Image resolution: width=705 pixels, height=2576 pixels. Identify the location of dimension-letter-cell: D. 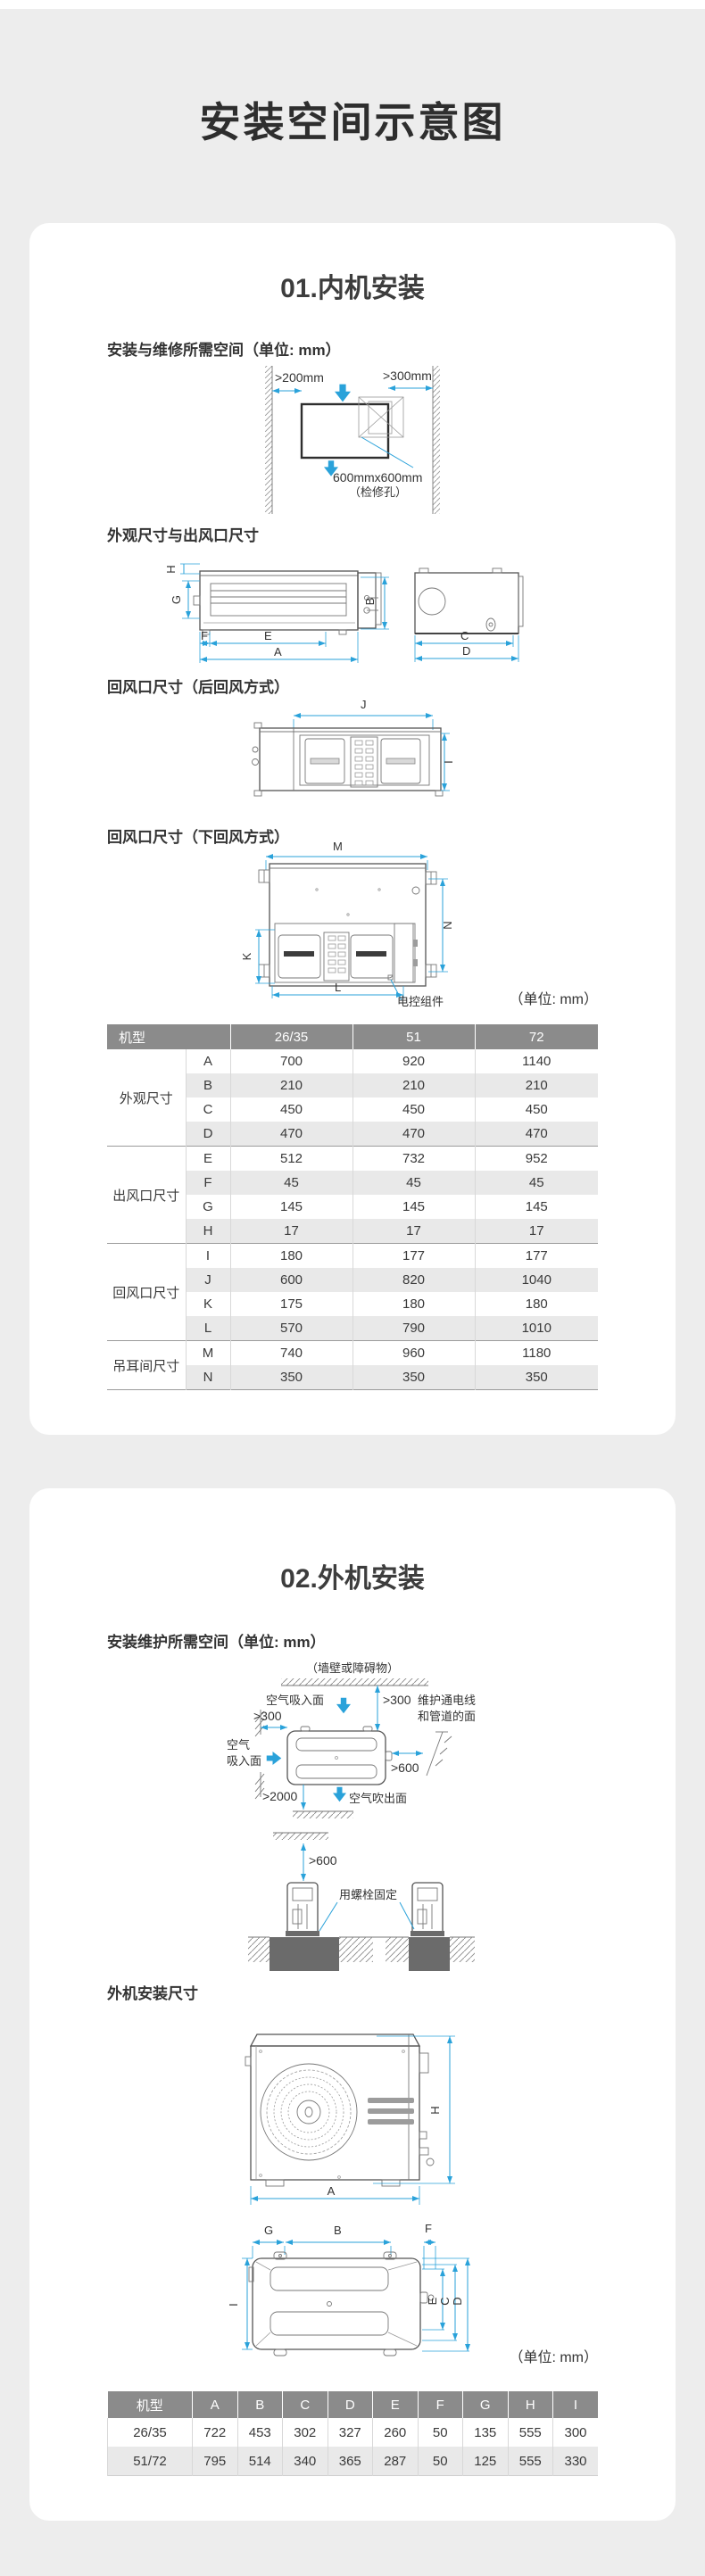
(208, 1134).